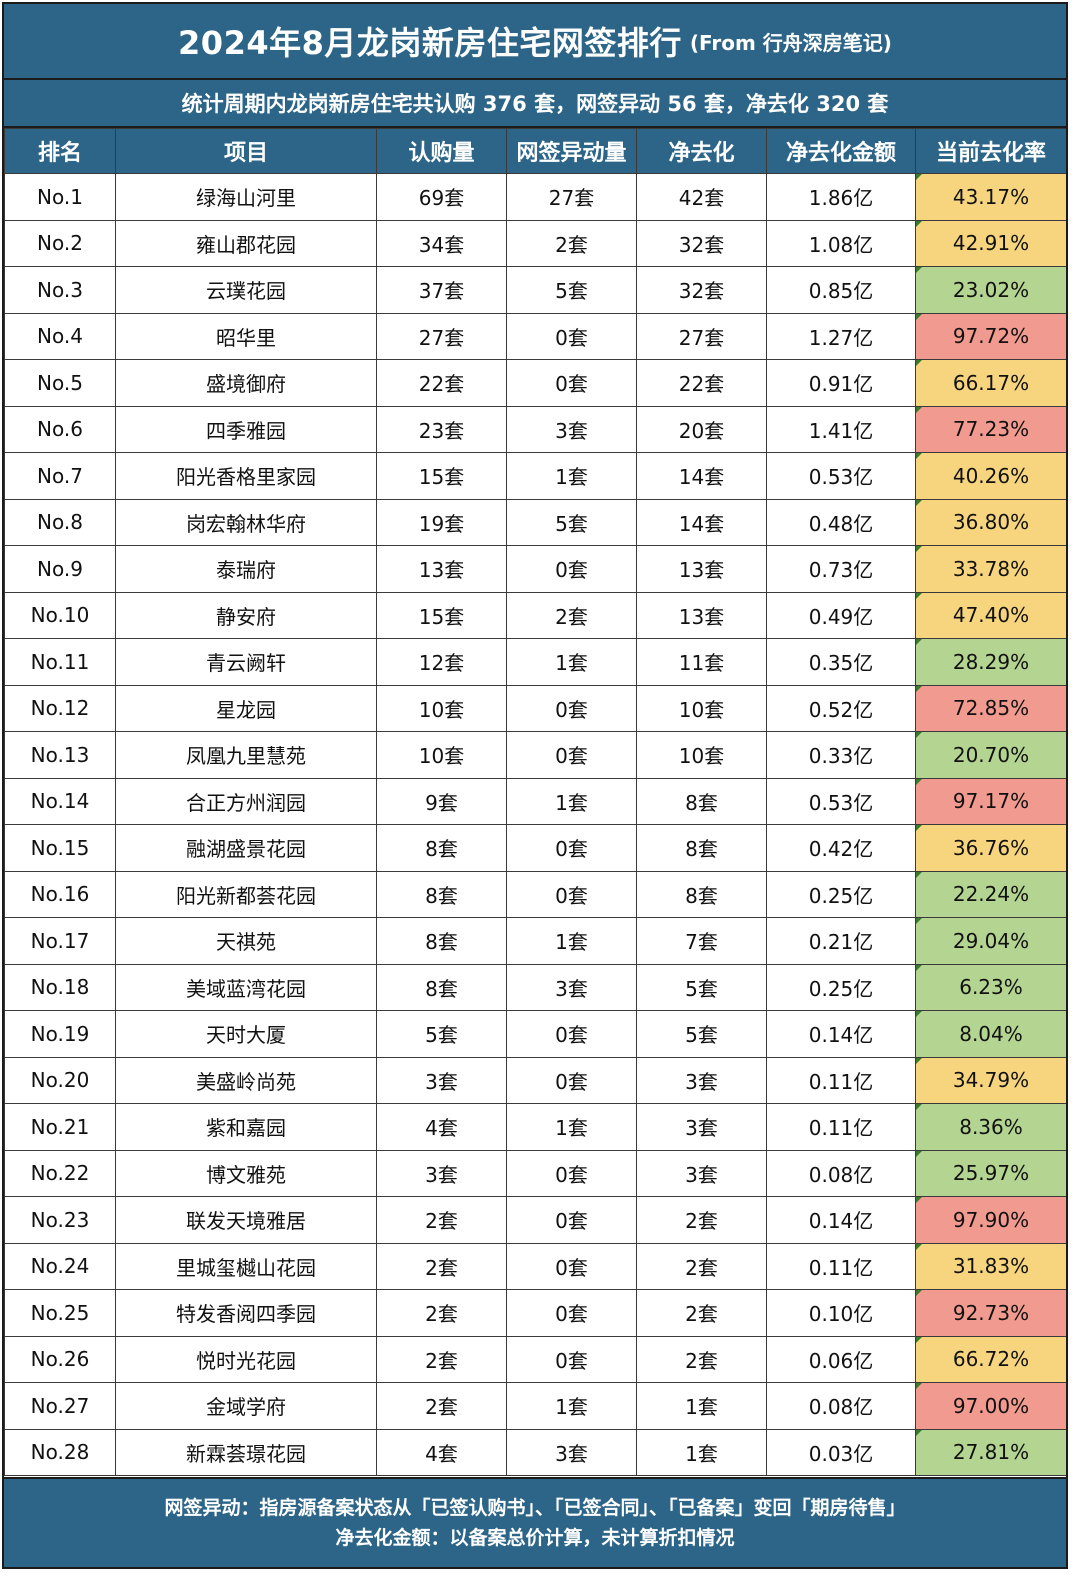 This screenshot has width=1080, height=1587. I want to click on cell-amount: 0.91亿, so click(841, 383).